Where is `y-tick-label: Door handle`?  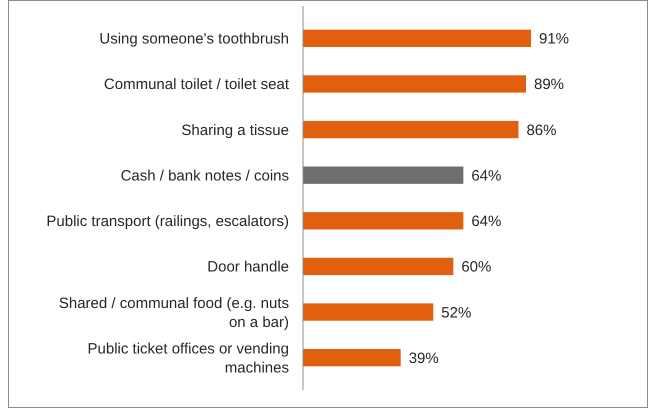
y-tick-label: Door handle is located at coordinates (248, 267).